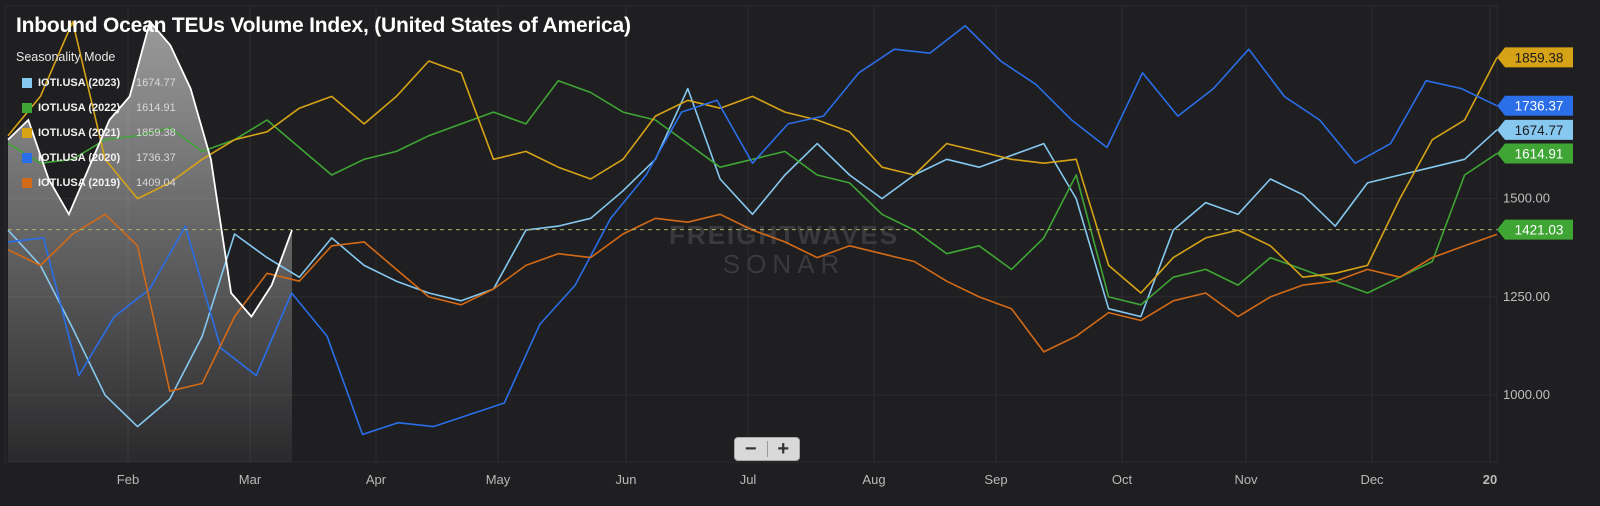 The height and width of the screenshot is (506, 1600). Describe the element at coordinates (1490, 479) in the screenshot. I see `x-tick-label: 20` at that location.